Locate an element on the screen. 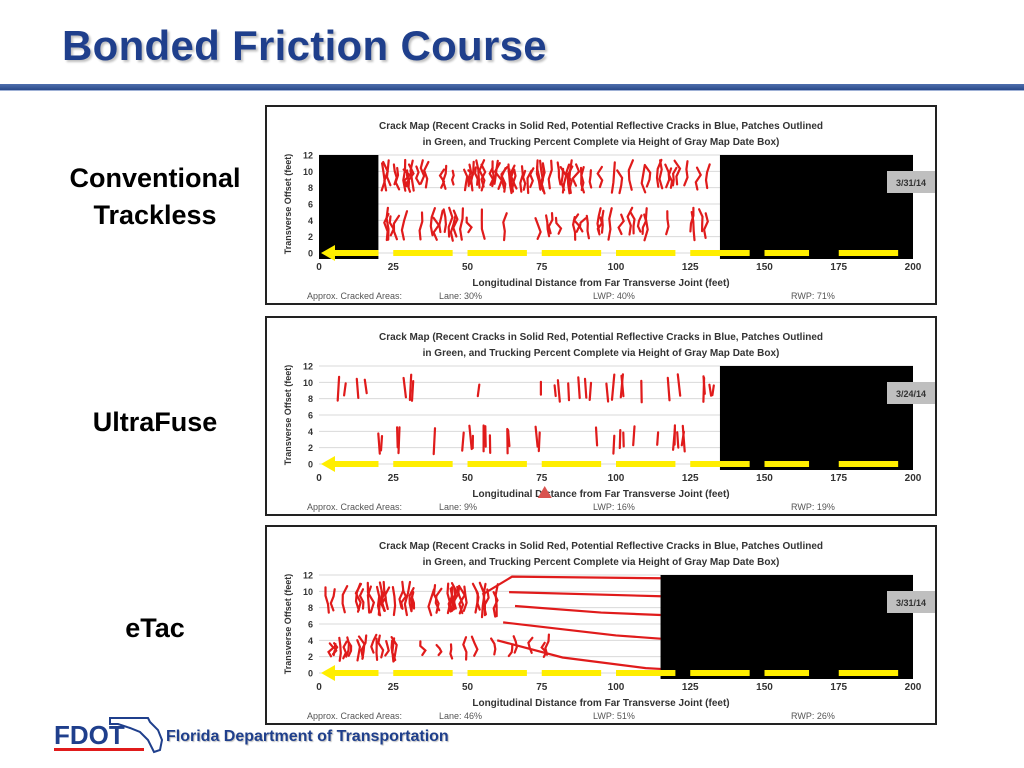 The image size is (1024, 768). survey-date: 3/31/14 is located at coordinates (911, 603).